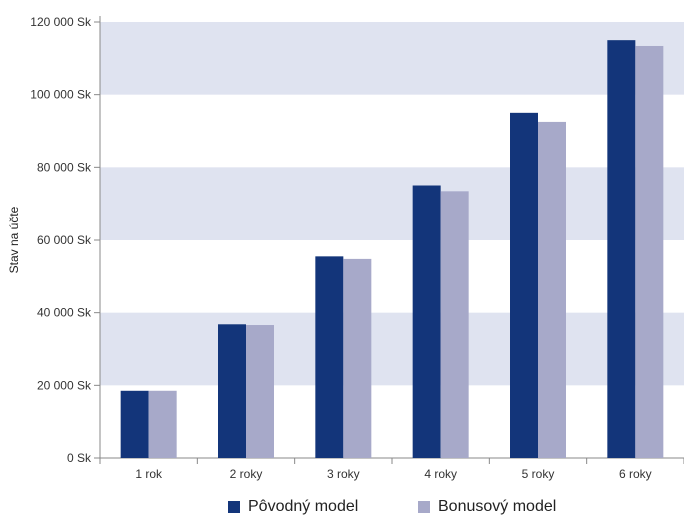  Describe the element at coordinates (497, 506) in the screenshot. I see `legend-label-series-2: Bonusový model` at that location.